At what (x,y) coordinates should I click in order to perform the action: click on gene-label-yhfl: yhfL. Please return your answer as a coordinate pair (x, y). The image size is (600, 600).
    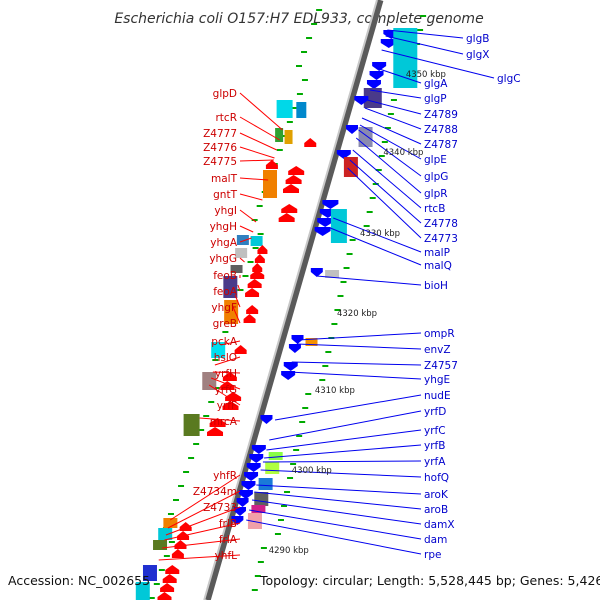
    Looking at the image, I should click on (226, 556).